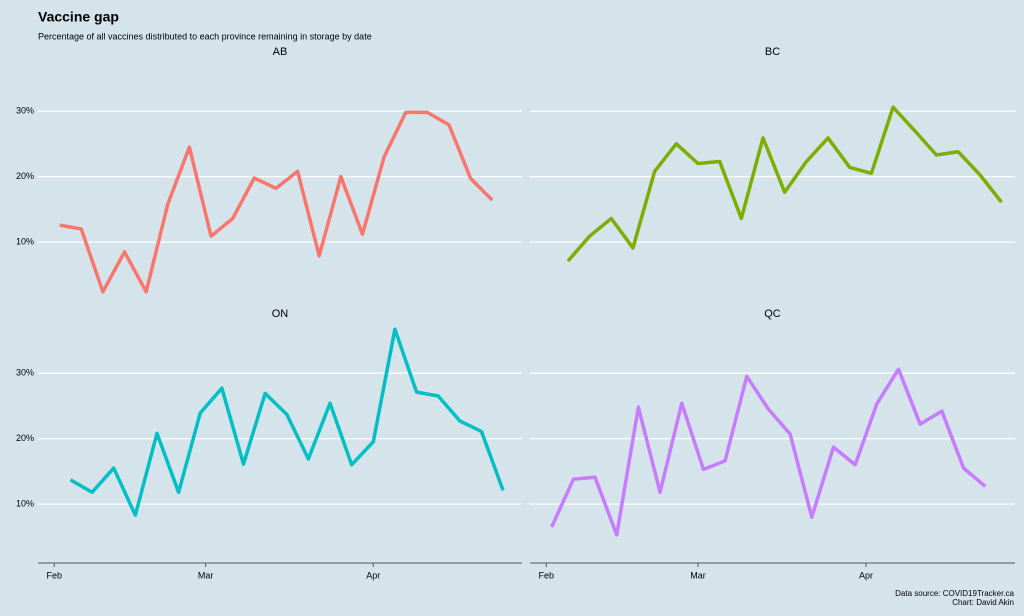  I want to click on credit: Chart: David Akin, so click(983, 602).